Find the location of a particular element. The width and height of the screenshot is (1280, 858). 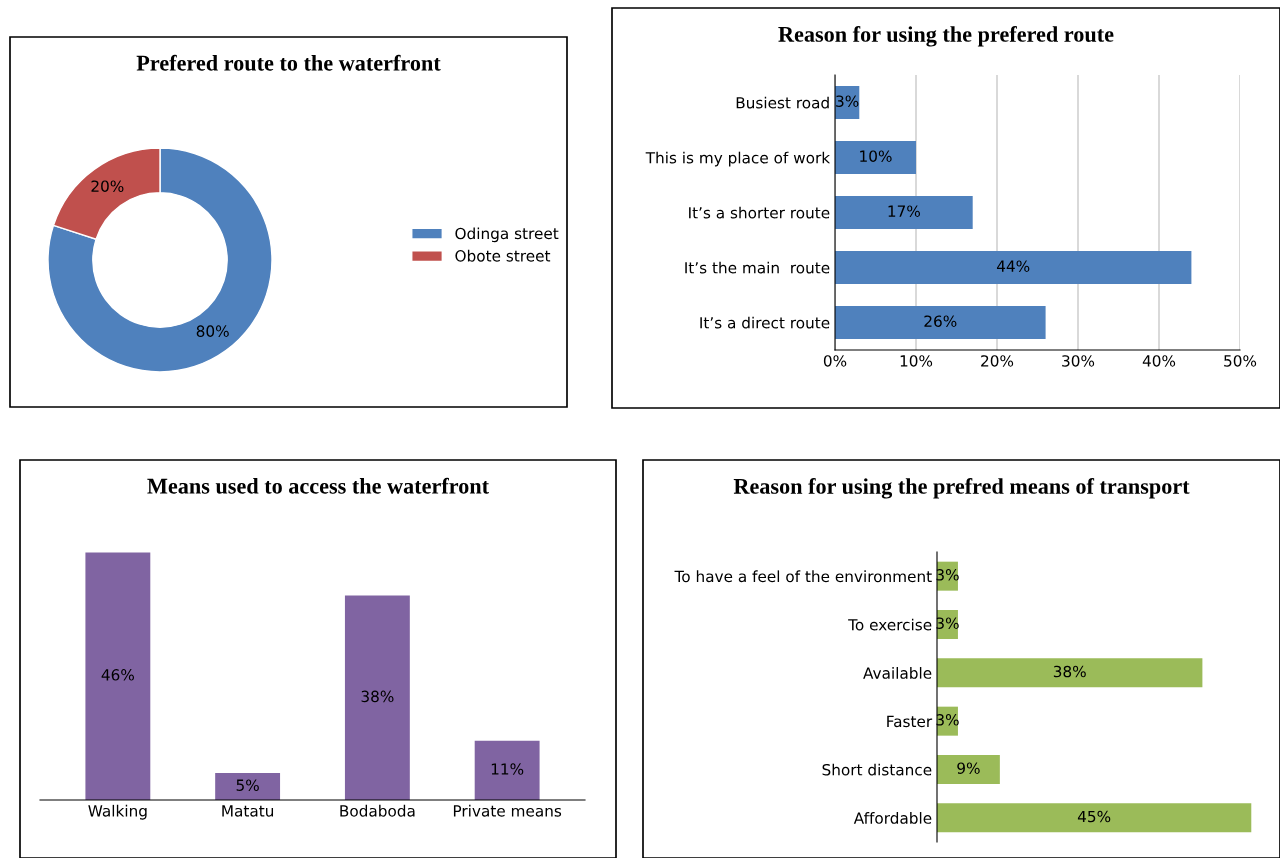

x-tick-label: Private means is located at coordinates (507, 810).